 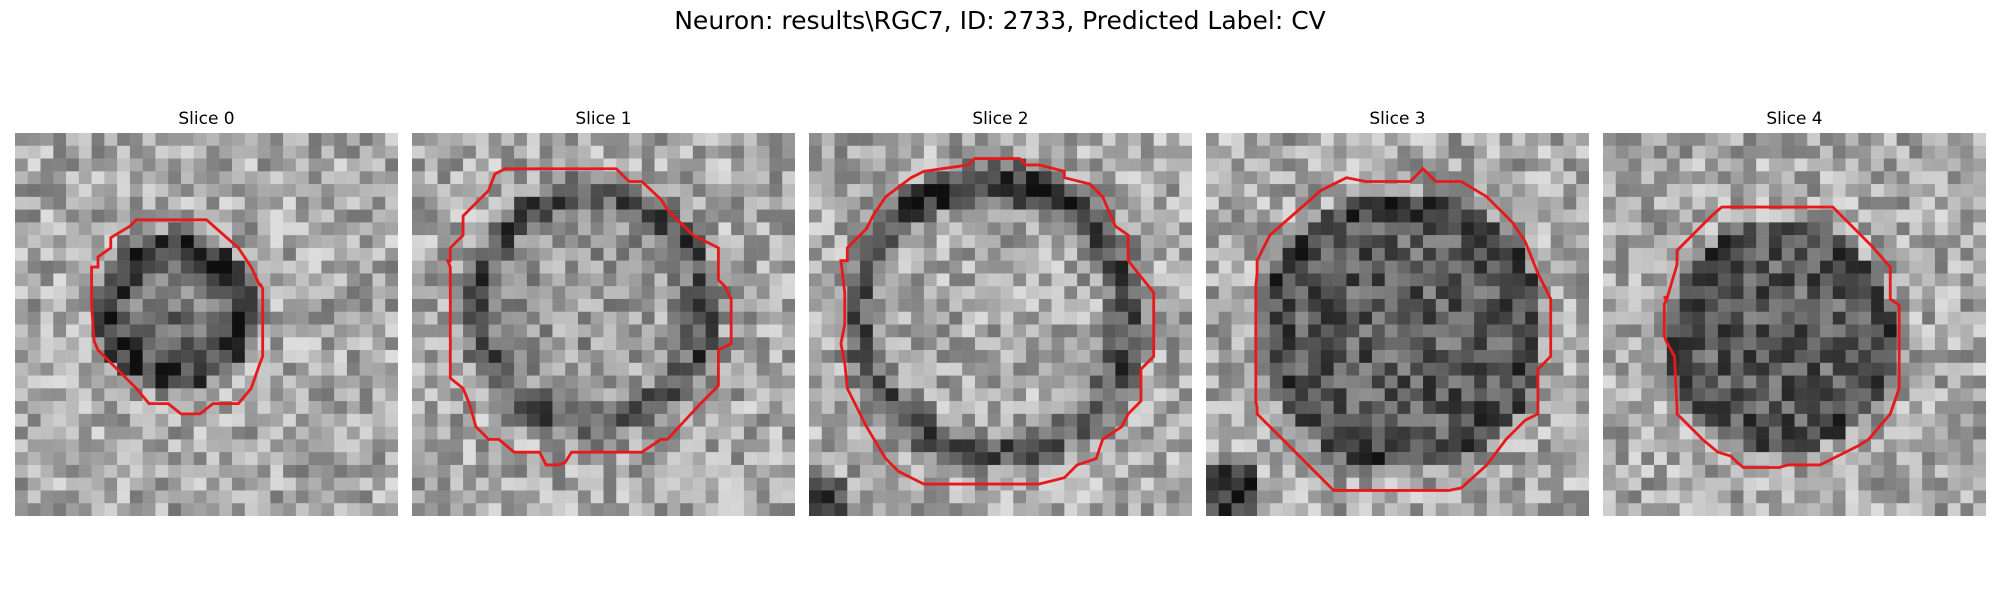 I want to click on slice-title-0: Slice 0, so click(x=206, y=119).